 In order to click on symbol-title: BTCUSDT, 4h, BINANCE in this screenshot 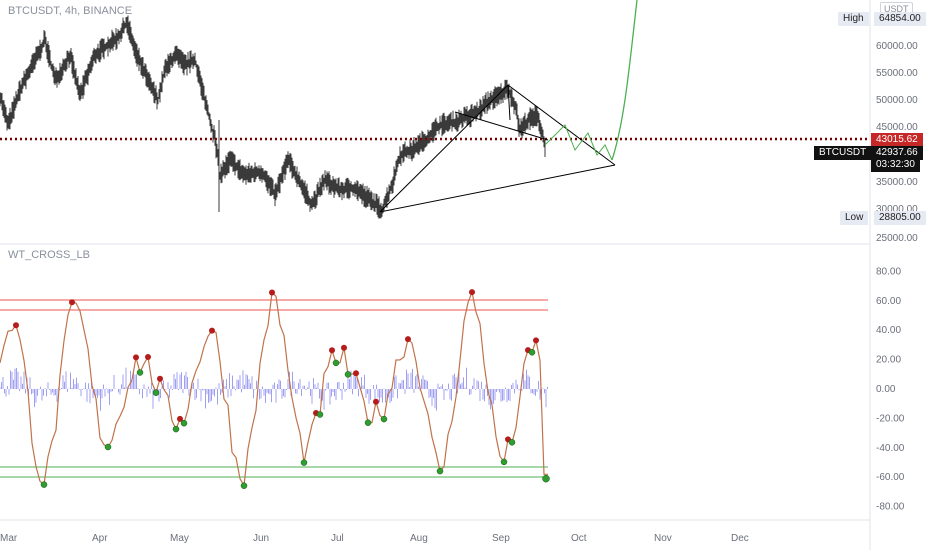, I will do `click(70, 11)`.